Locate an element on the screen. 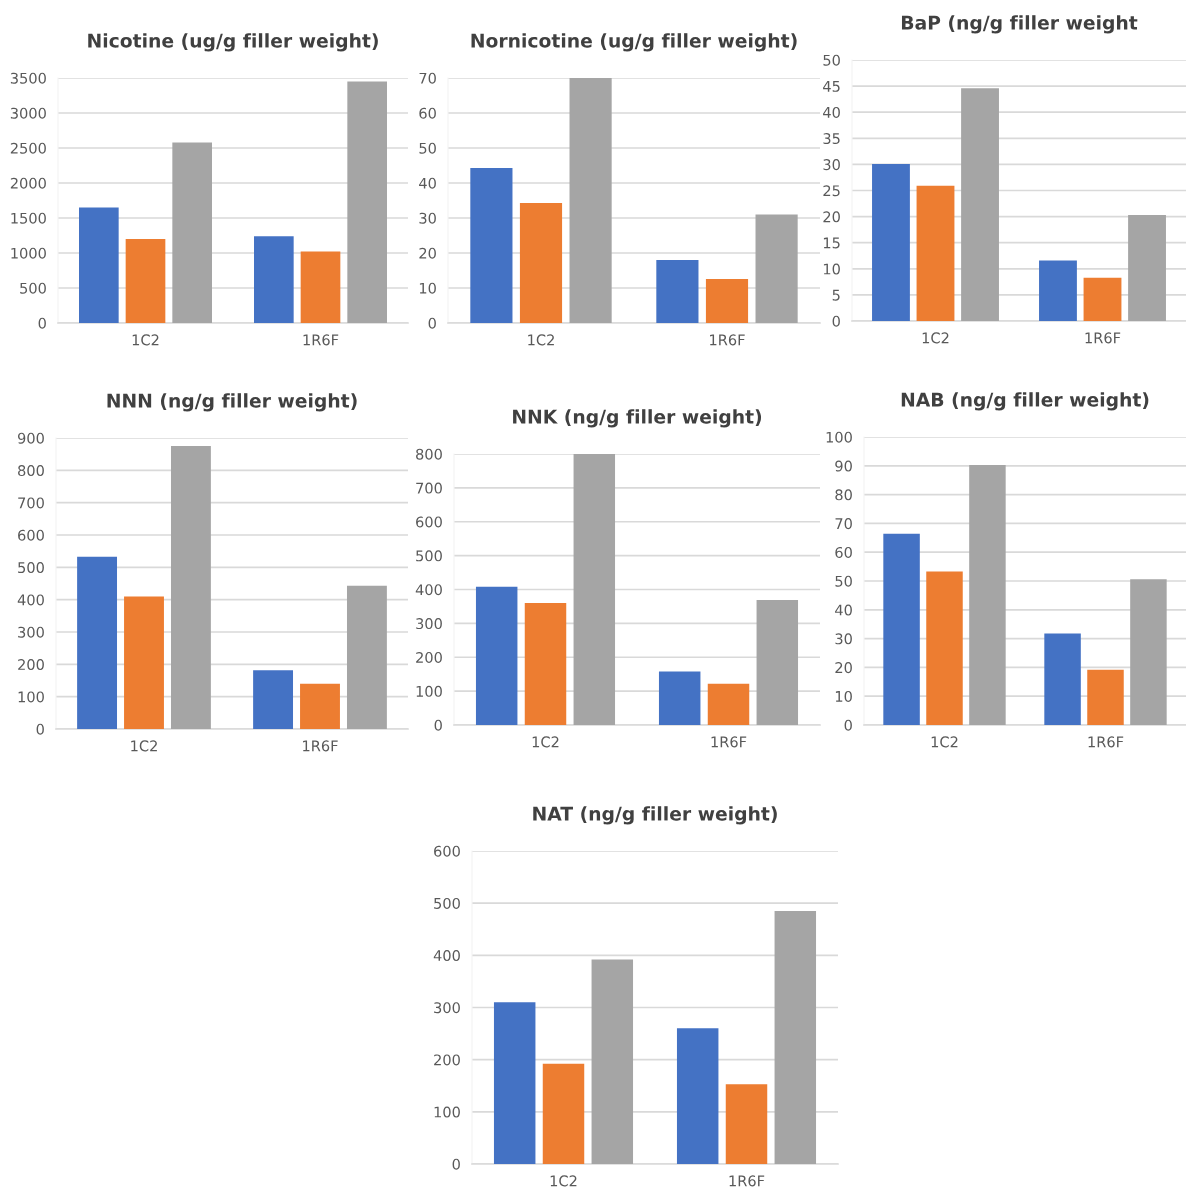 This screenshot has width=1186, height=1196. y-tick-label: 1500 is located at coordinates (28, 218).